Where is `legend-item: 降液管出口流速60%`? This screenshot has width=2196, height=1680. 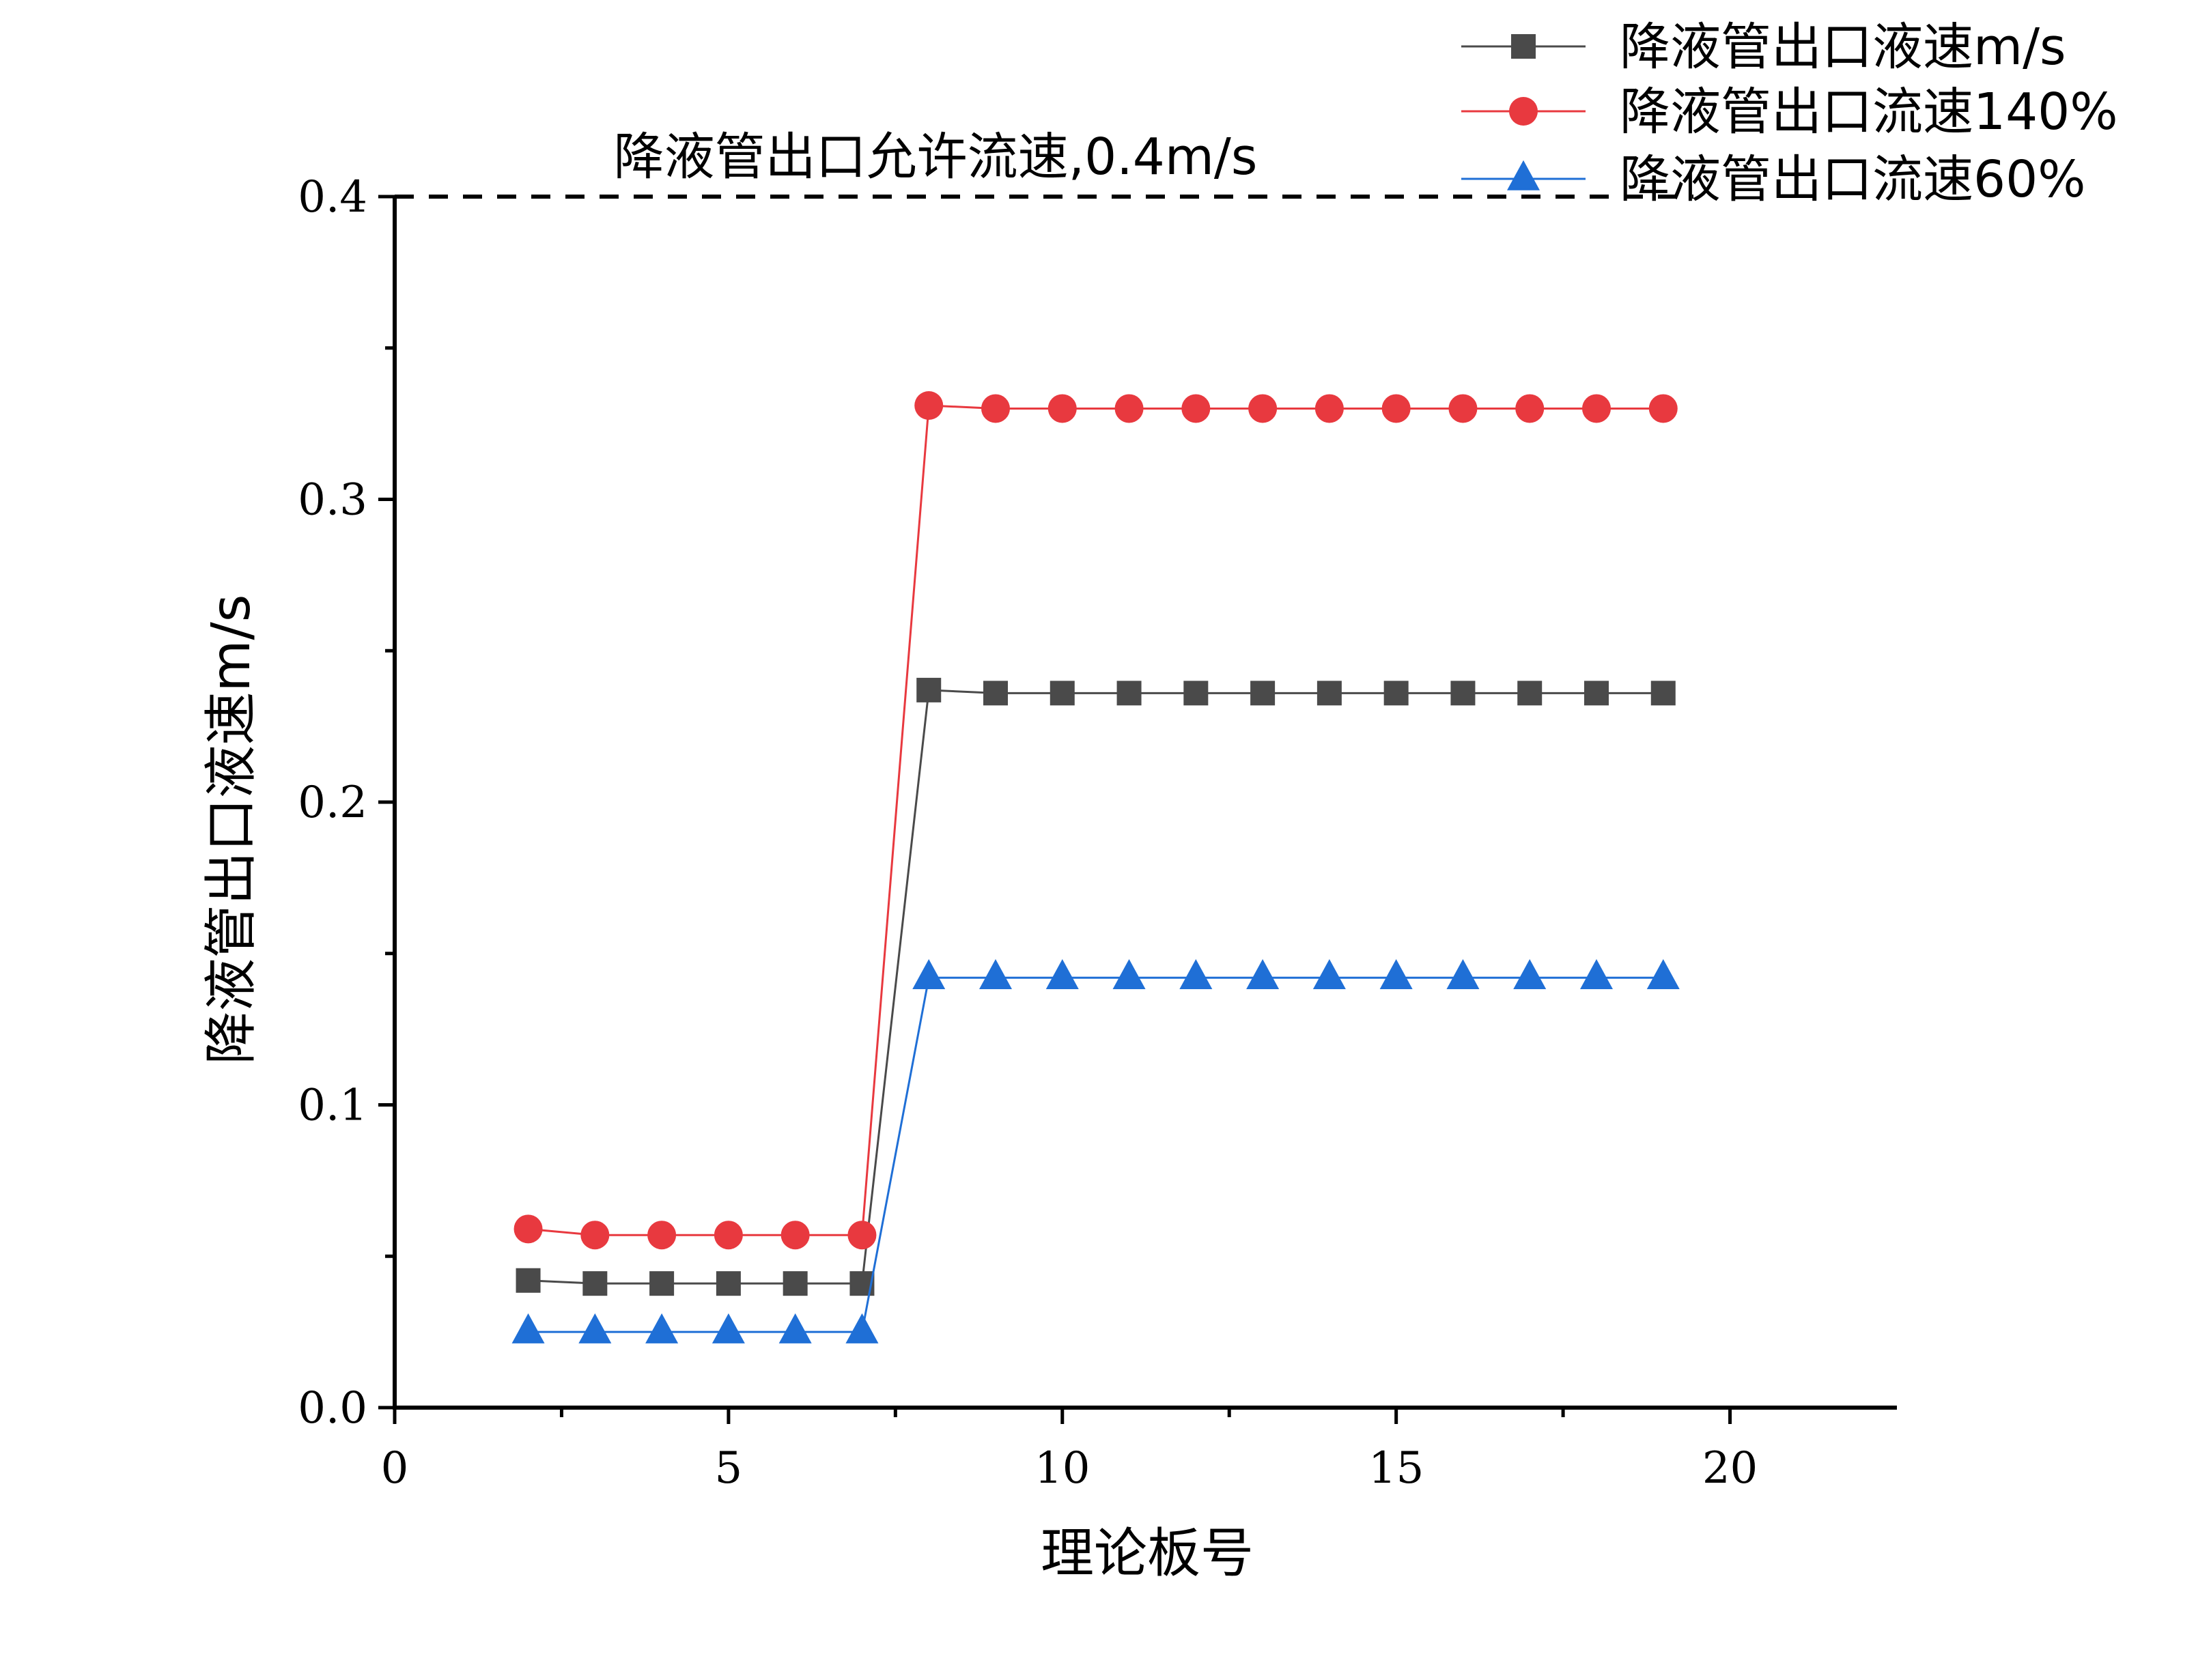
legend-item: 降液管出口流速60% is located at coordinates (1773, 179).